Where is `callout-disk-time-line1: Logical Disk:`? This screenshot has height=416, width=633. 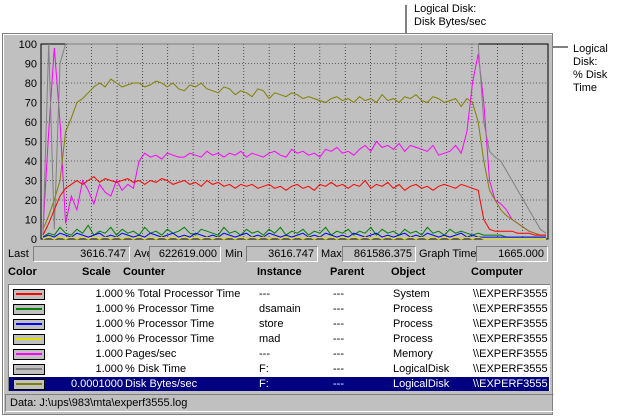
callout-disk-time-line1: Logical Disk: is located at coordinates (590, 55).